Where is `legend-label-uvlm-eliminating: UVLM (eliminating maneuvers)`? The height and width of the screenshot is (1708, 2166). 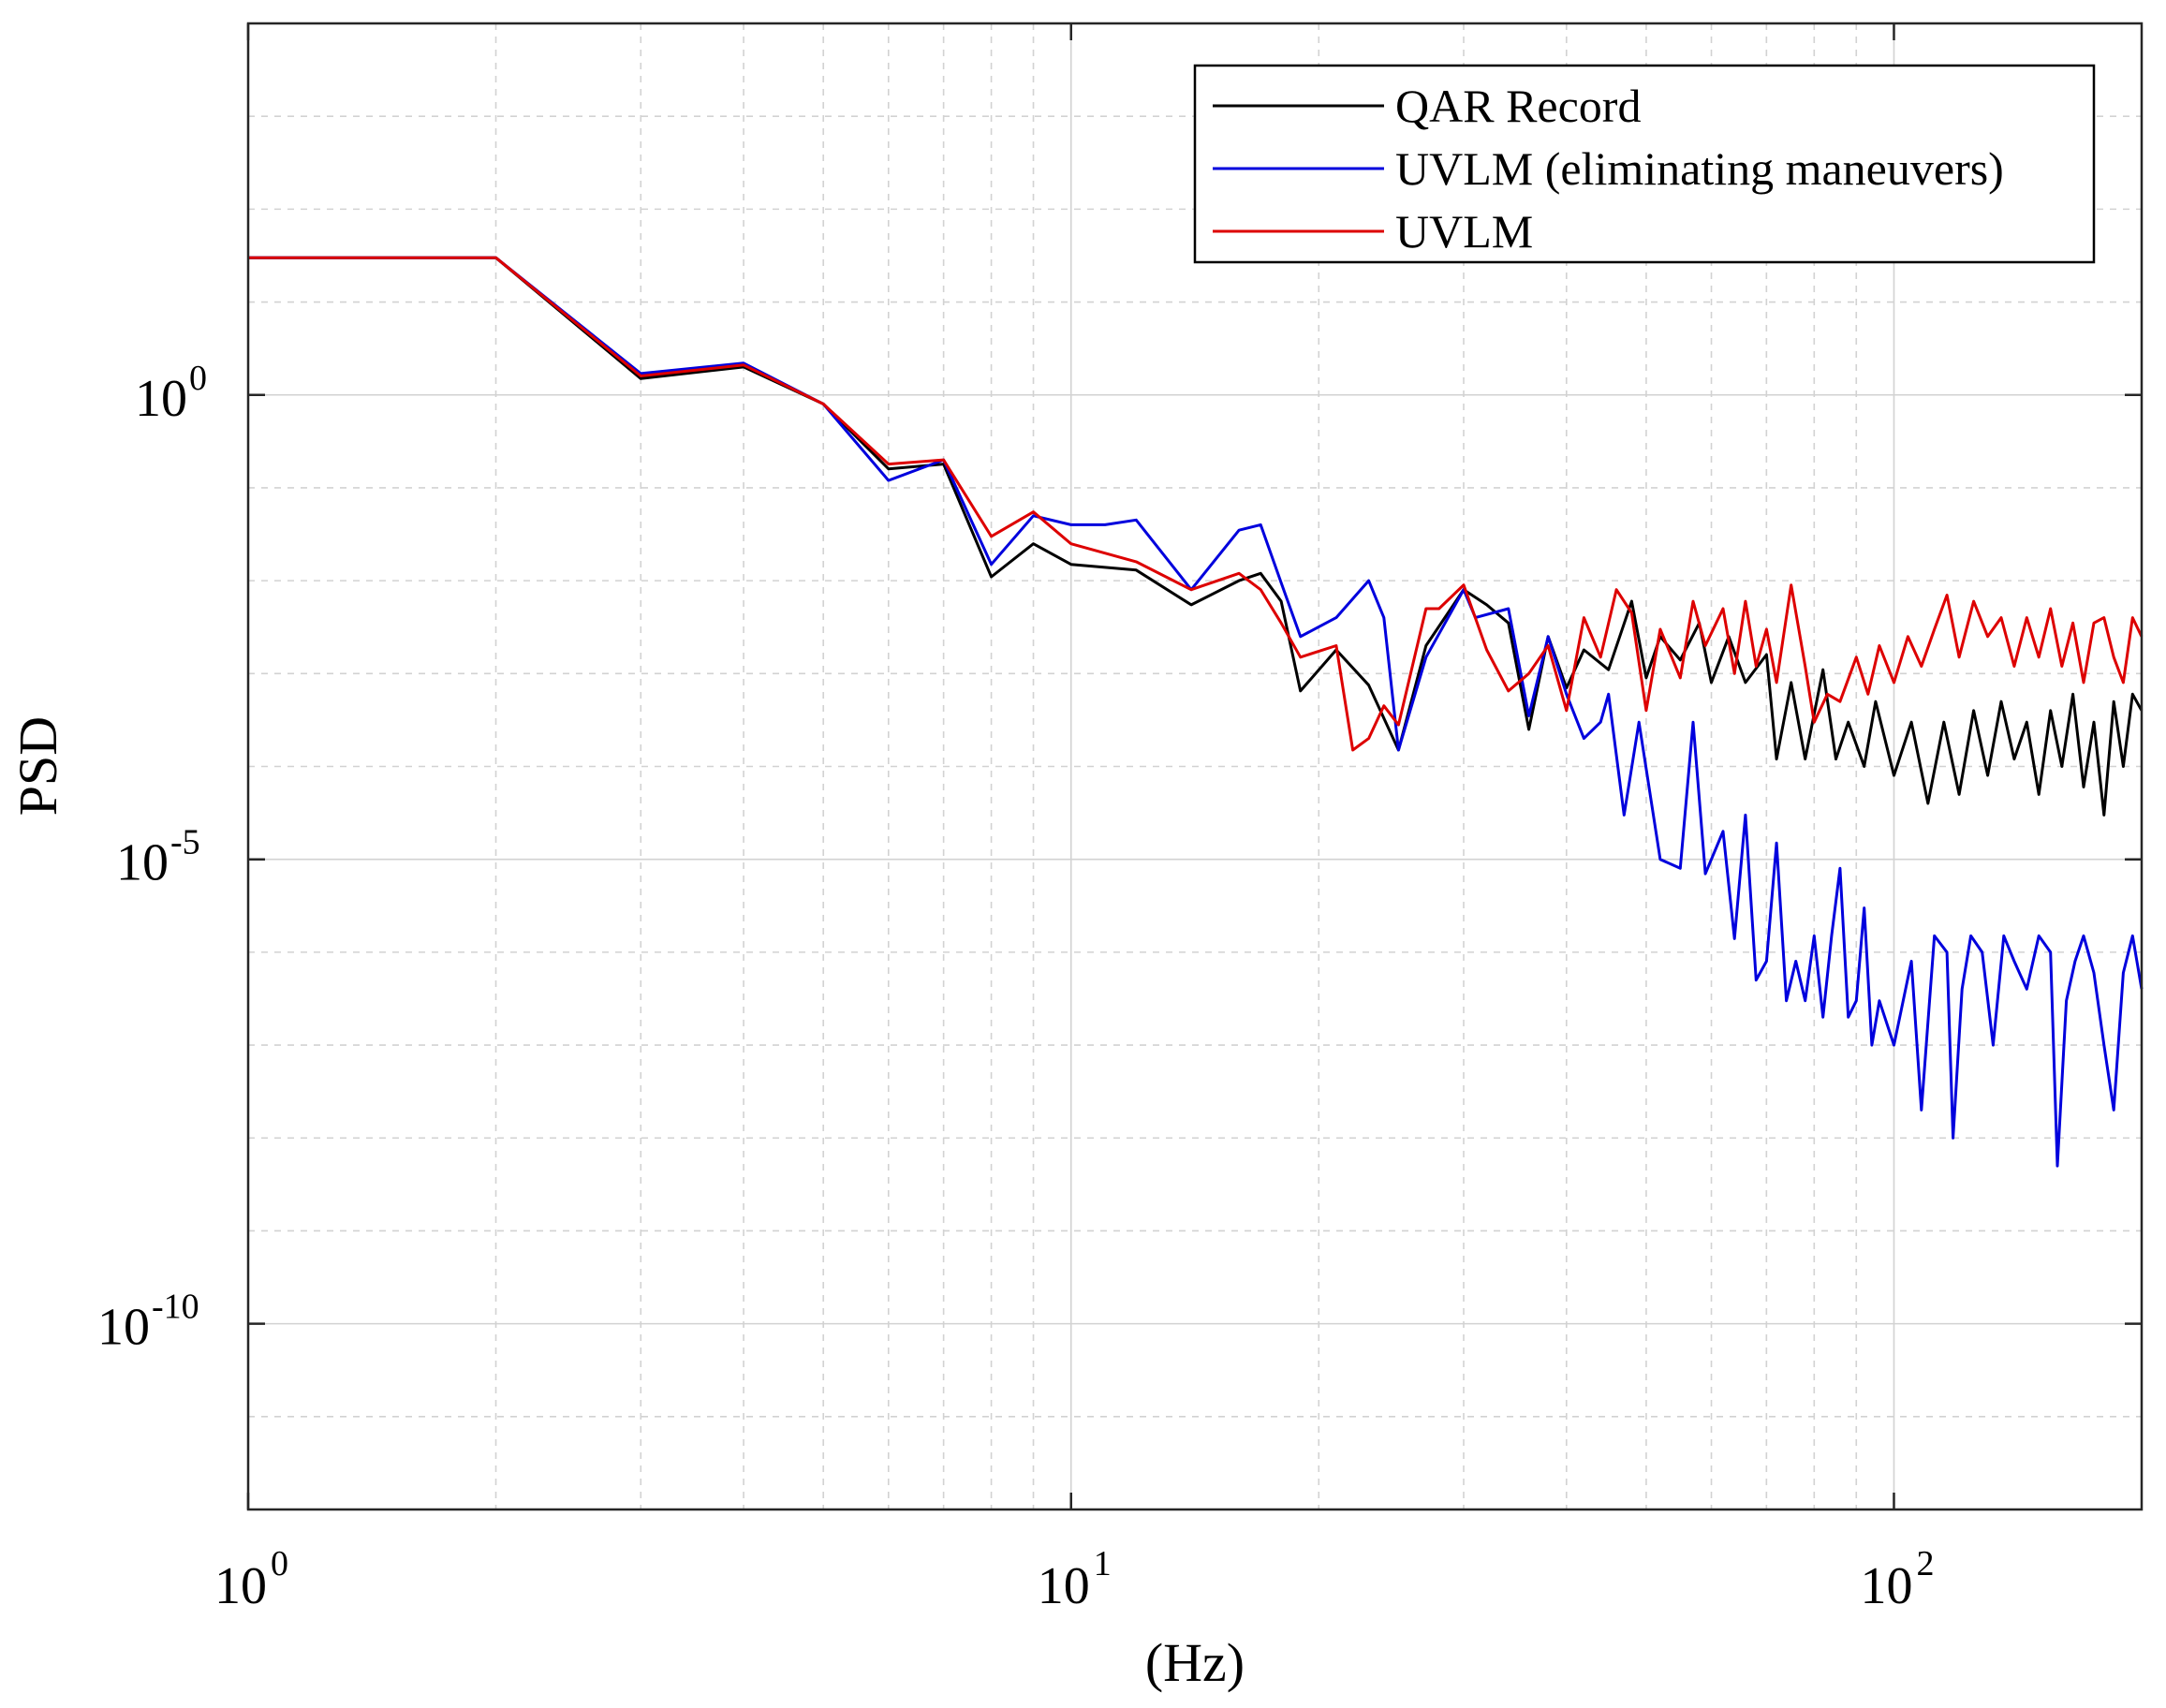 legend-label-uvlm-eliminating: UVLM (eliminating maneuvers) is located at coordinates (1699, 169).